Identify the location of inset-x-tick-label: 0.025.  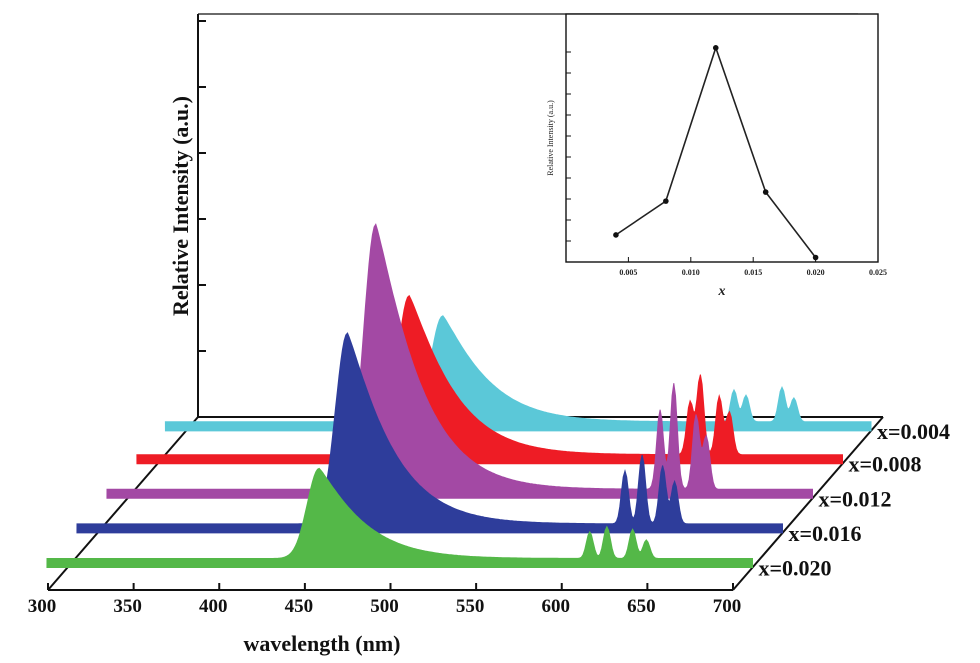
(878, 272).